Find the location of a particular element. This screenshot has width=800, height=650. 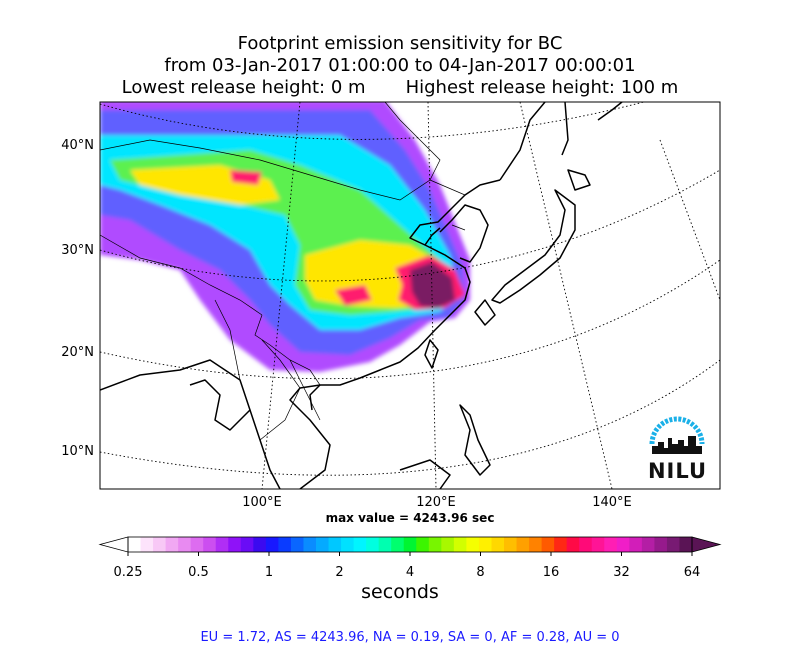

coastline-bay-bengal is located at coordinates (175, 395).